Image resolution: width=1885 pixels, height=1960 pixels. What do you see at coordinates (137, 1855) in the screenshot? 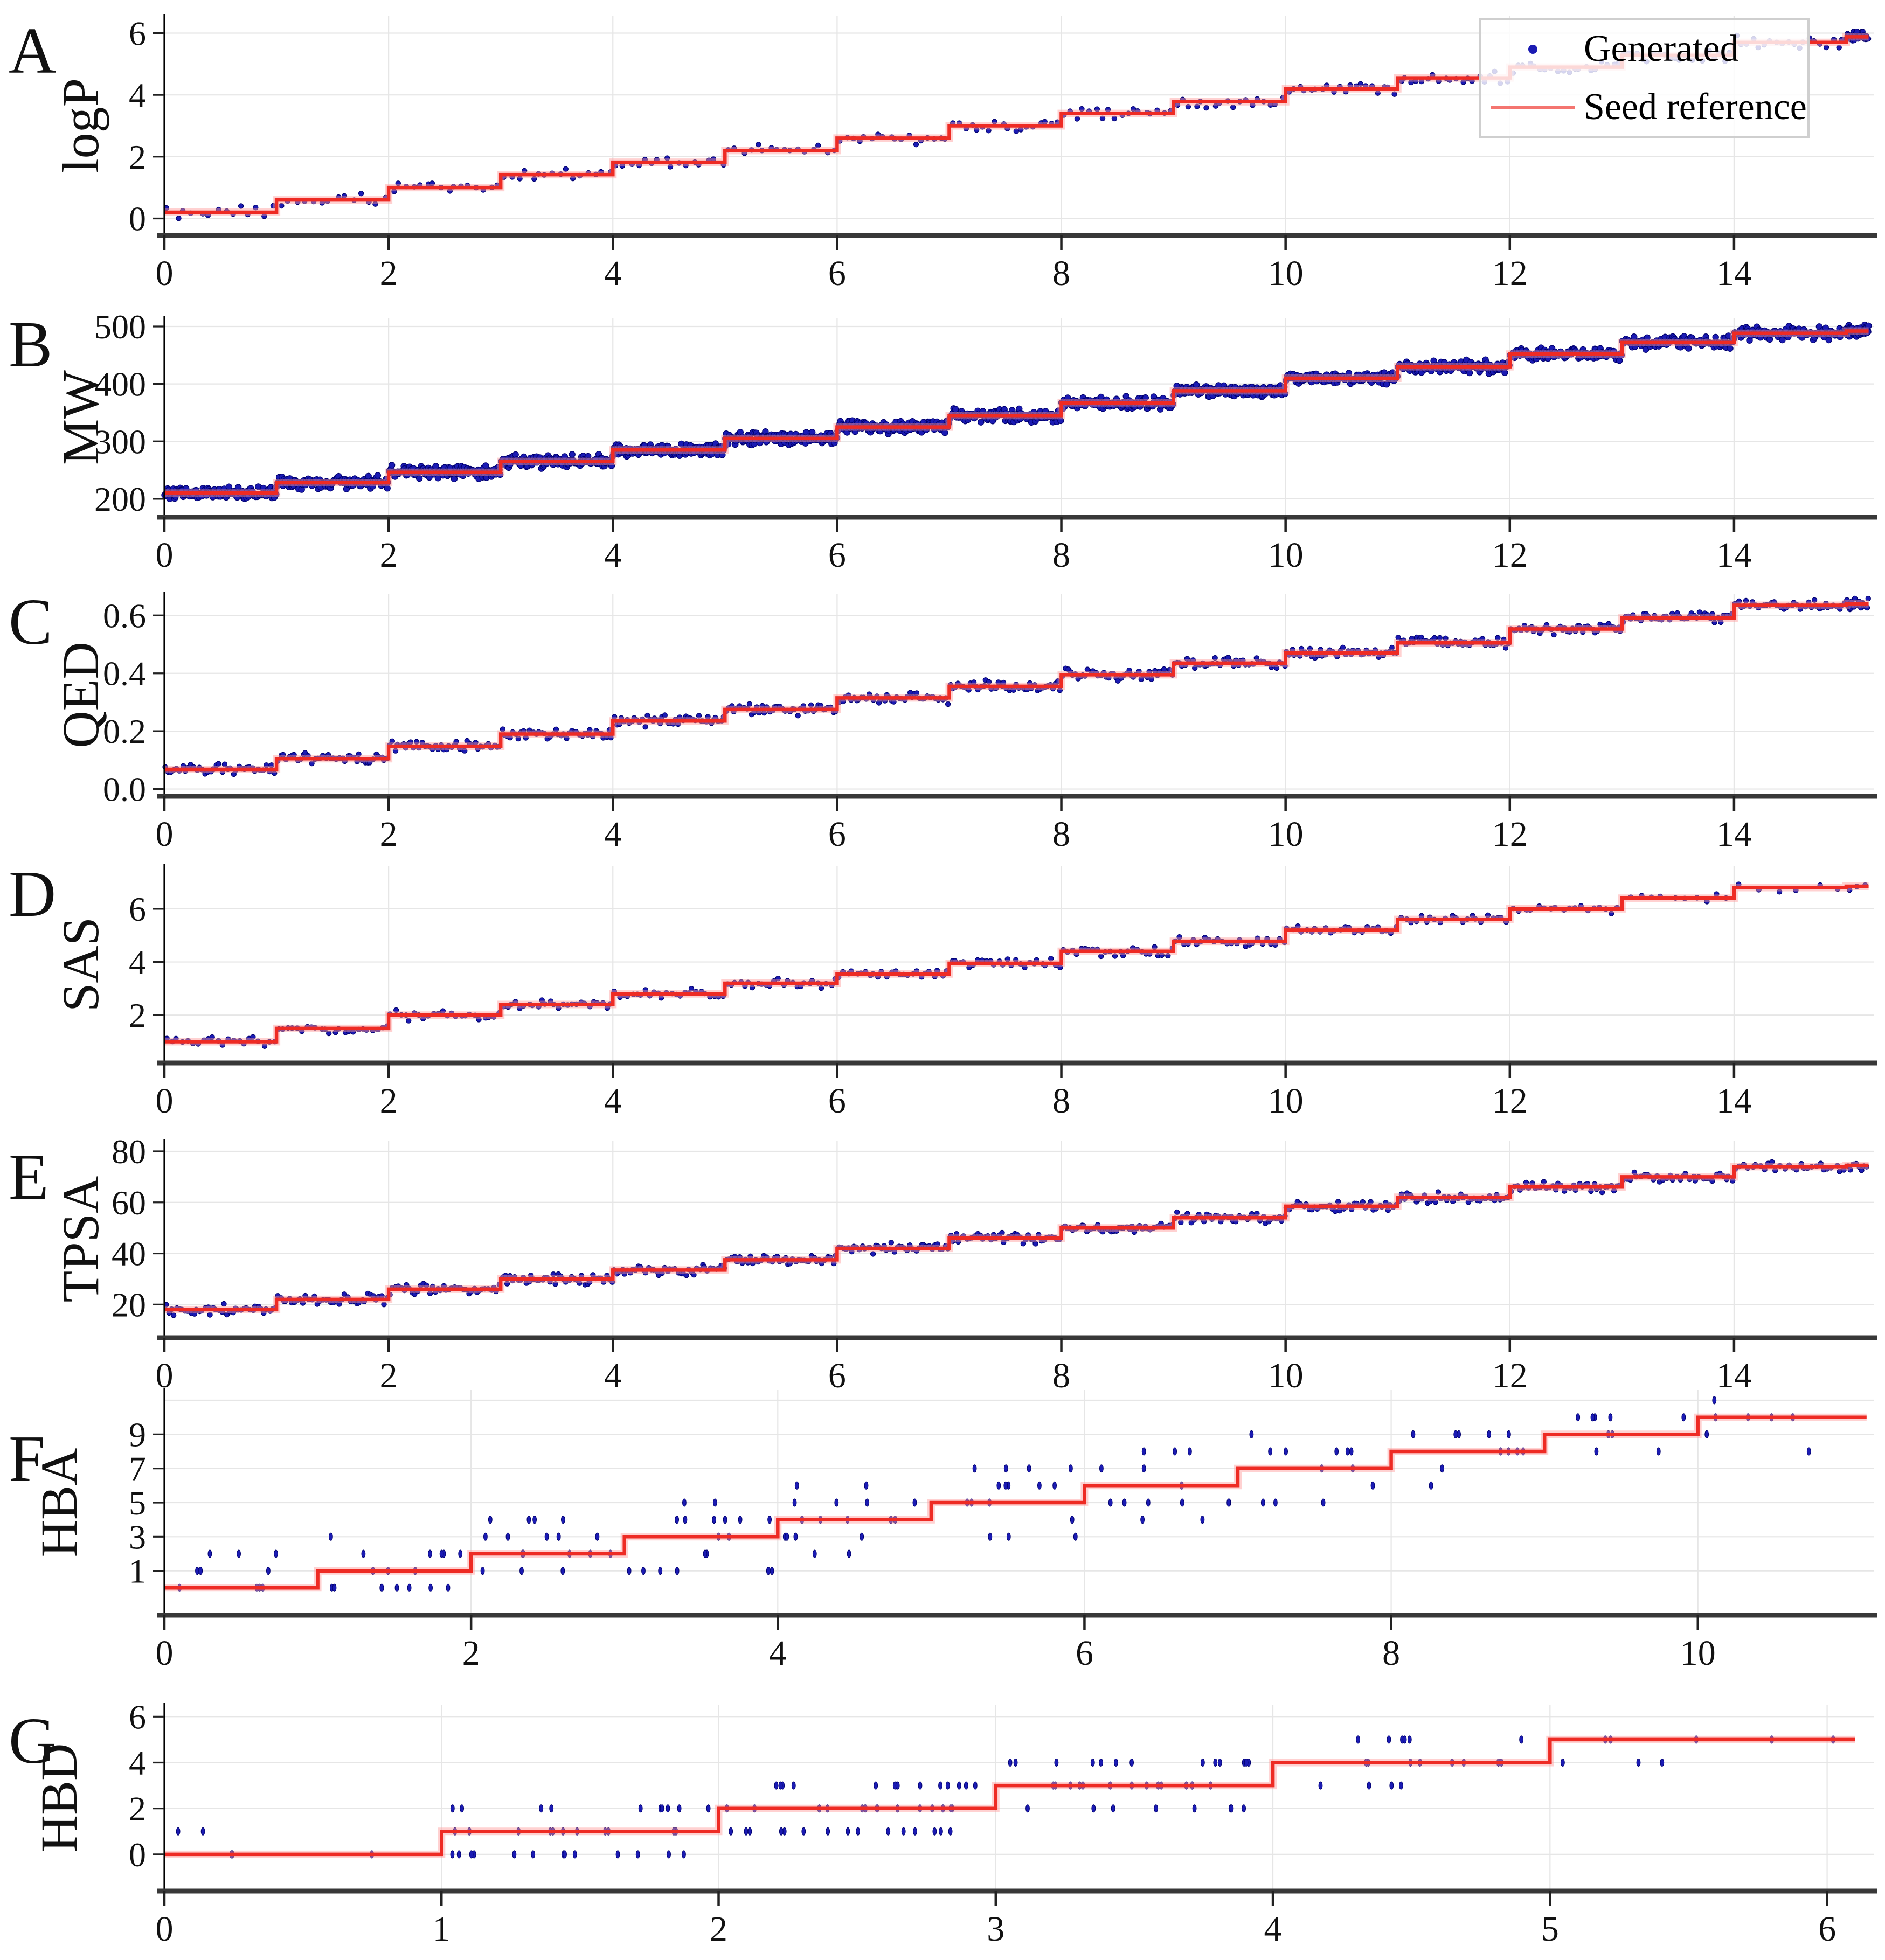
I see `y-tick-label: 0` at bounding box center [137, 1855].